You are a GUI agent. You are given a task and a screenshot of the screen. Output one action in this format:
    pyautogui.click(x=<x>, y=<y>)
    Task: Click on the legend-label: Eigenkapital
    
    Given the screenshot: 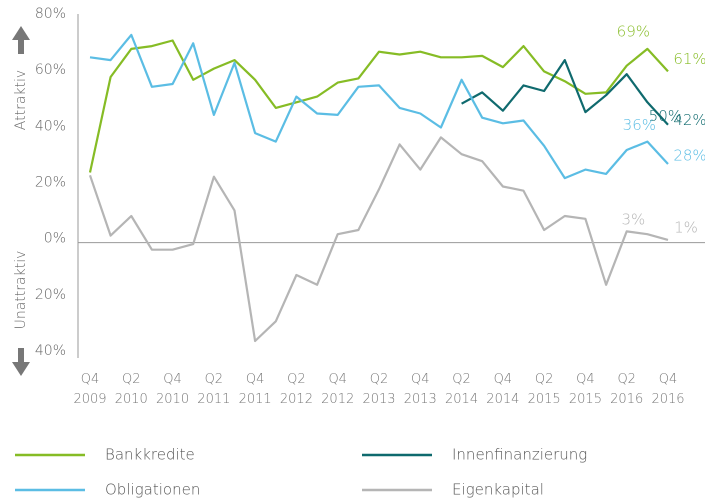 What is the action you would take?
    pyautogui.click(x=498, y=490)
    